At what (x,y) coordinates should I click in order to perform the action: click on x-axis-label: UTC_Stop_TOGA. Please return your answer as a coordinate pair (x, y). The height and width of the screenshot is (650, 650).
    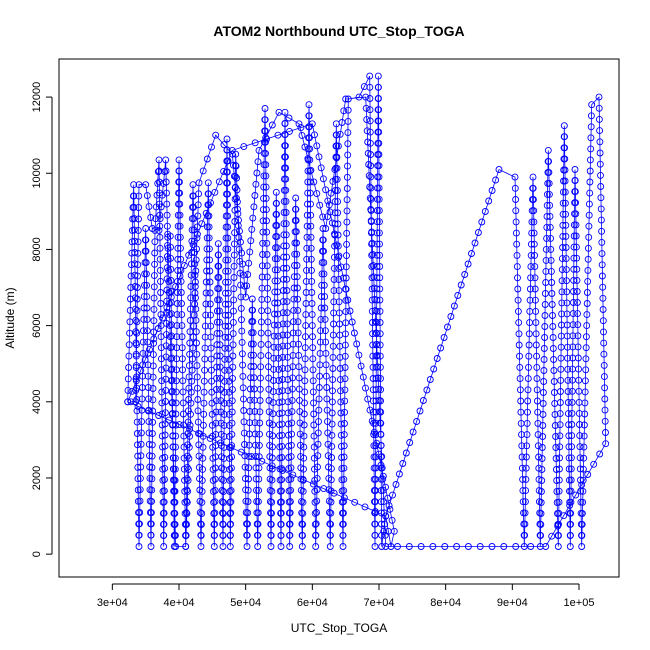
    Looking at the image, I should click on (339, 628).